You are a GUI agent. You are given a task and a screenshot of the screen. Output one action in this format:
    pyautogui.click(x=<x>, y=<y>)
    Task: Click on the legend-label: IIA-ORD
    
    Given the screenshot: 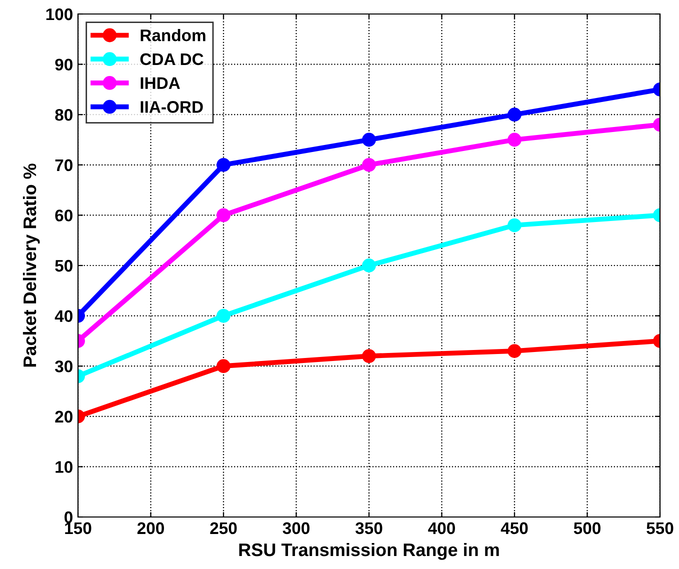 What is the action you would take?
    pyautogui.click(x=171, y=107)
    